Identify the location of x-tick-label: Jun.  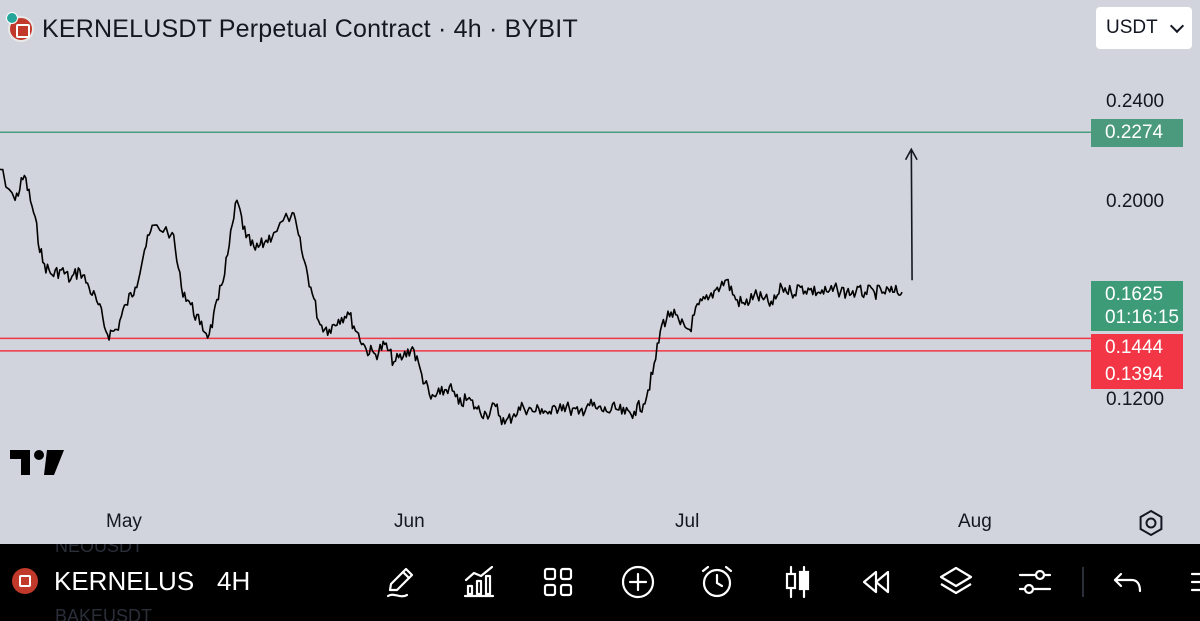
(409, 521).